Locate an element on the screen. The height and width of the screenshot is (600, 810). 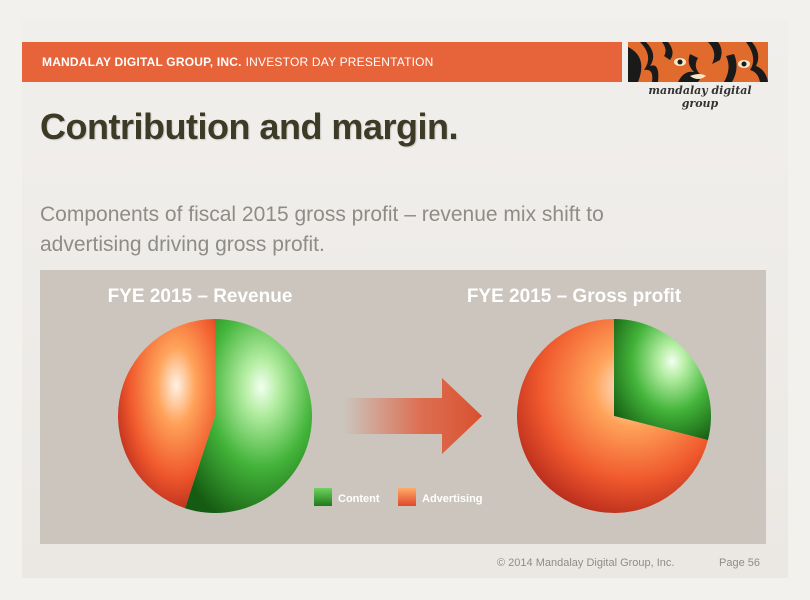
pie-title-gross-profit: FYE 2015 – Gross profit is located at coordinates (574, 296).